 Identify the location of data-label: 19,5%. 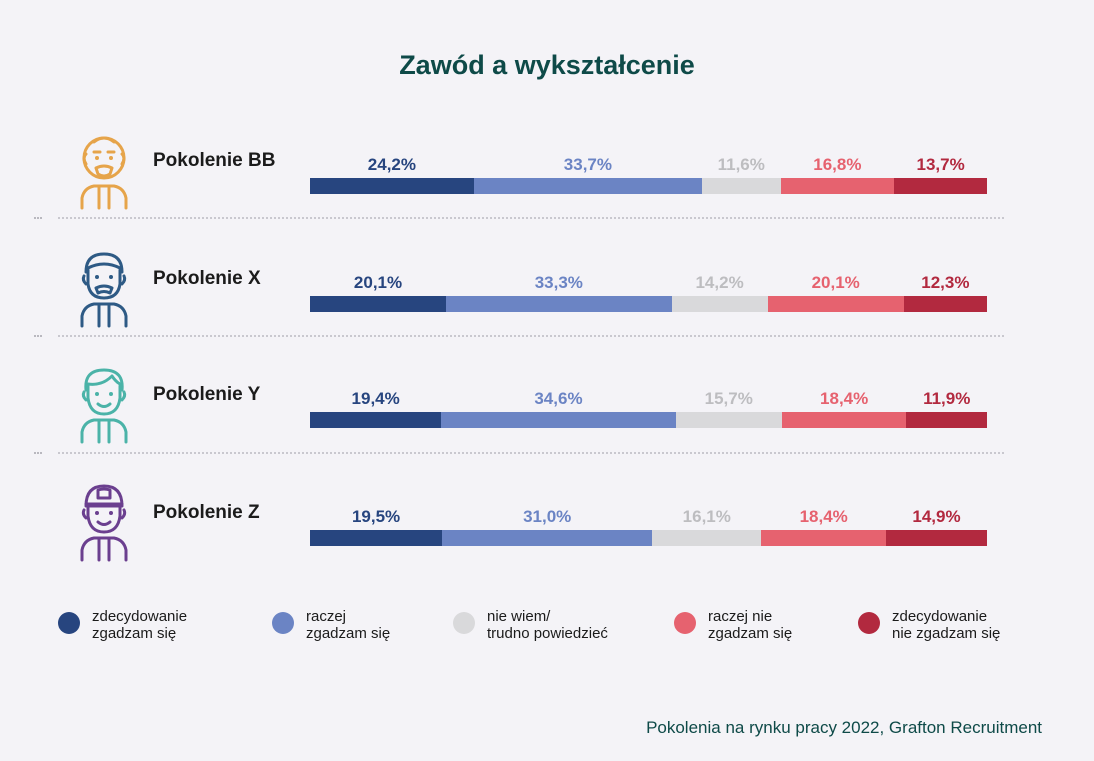
(376, 516).